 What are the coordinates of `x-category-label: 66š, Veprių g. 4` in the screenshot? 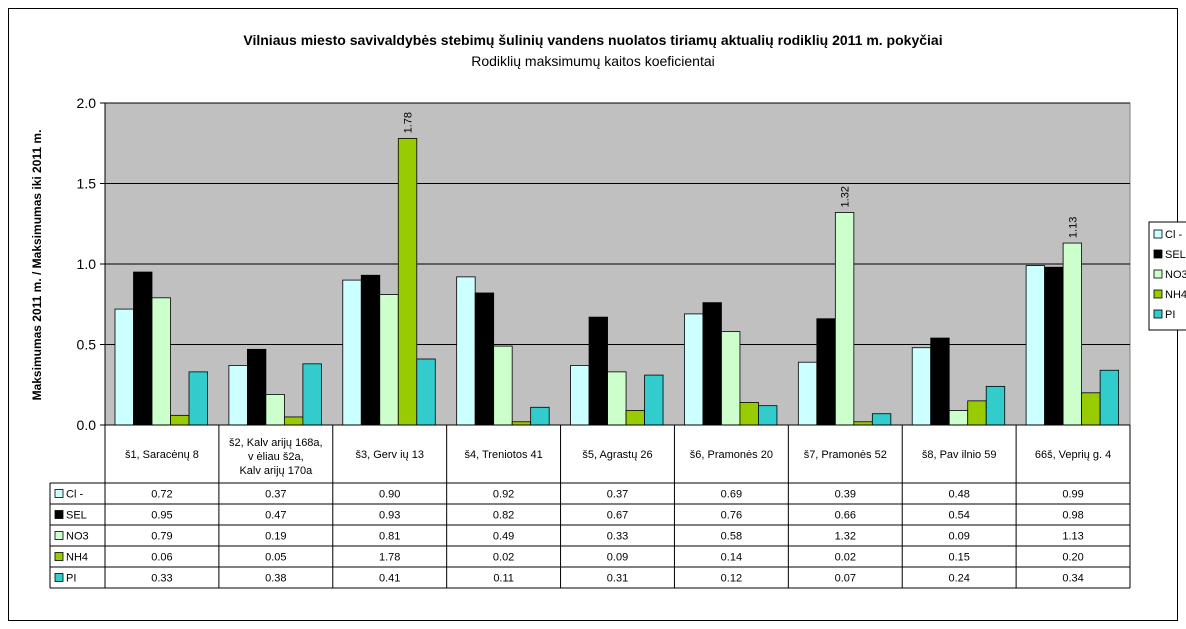 It's located at (1073, 455).